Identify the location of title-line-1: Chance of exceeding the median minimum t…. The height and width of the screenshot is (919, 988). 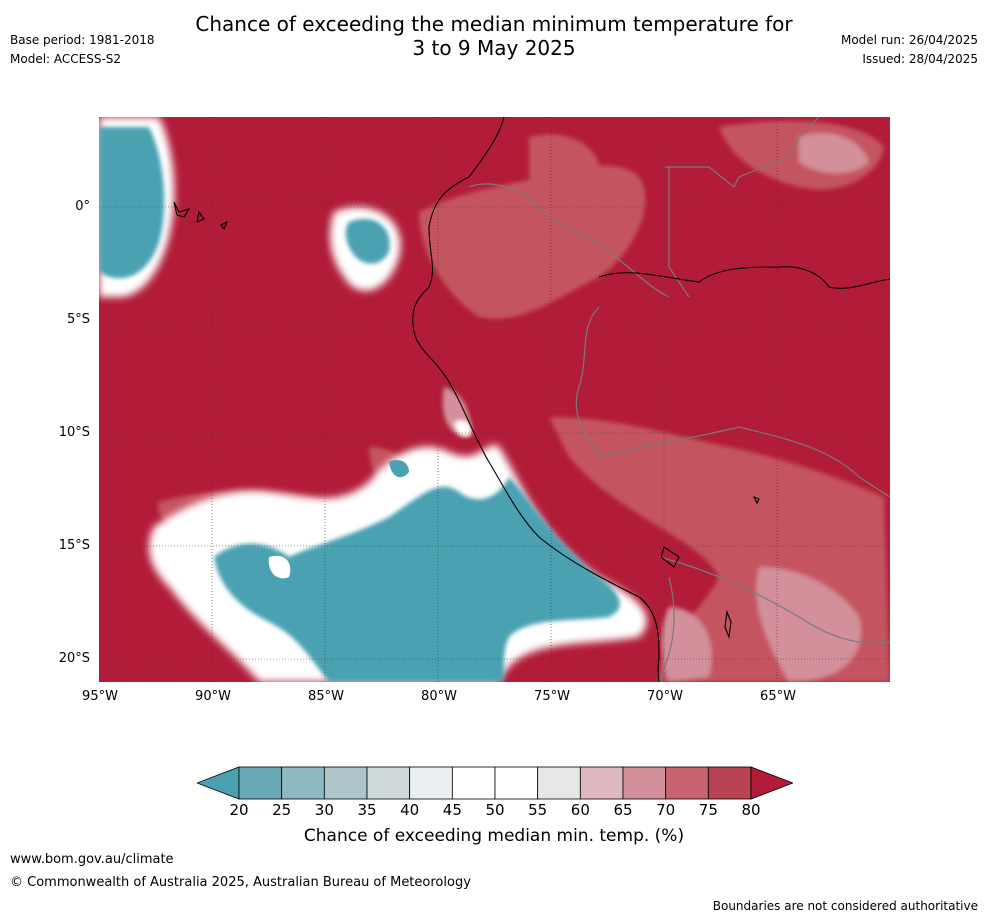
(494, 24).